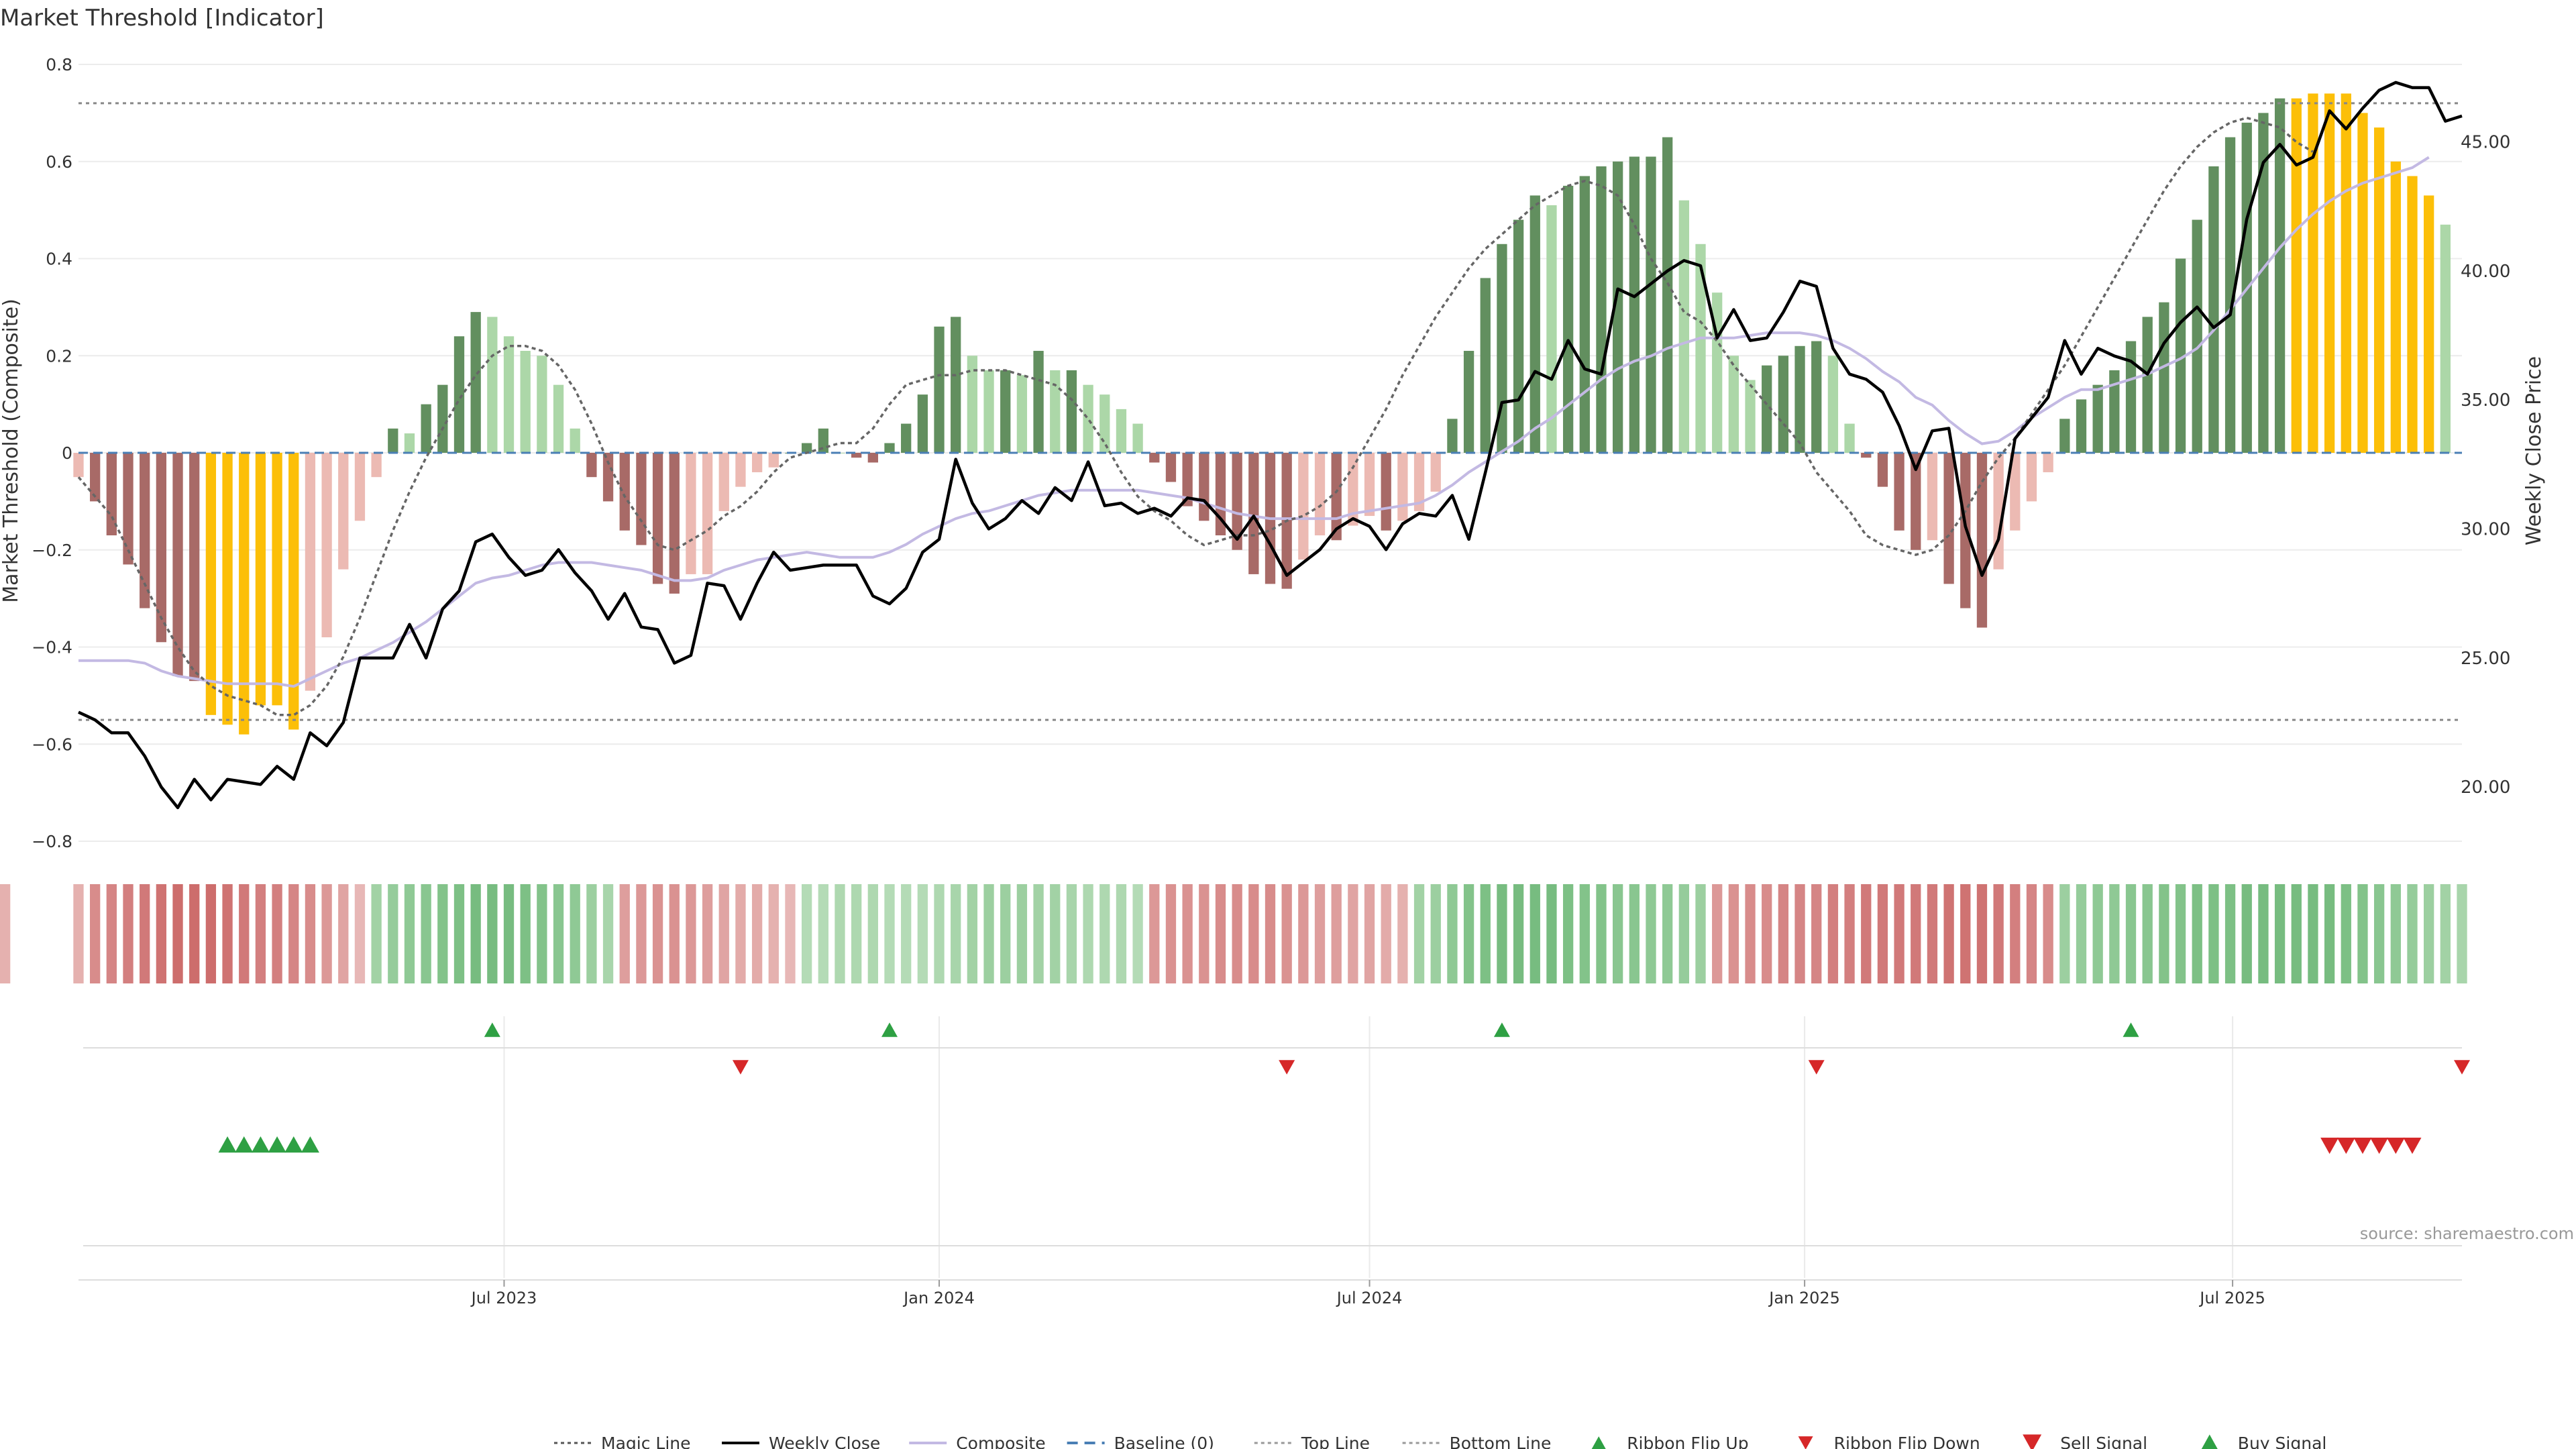  What do you see at coordinates (2467, 1233) in the screenshot?
I see `source-note: source: sharemaestro.com` at bounding box center [2467, 1233].